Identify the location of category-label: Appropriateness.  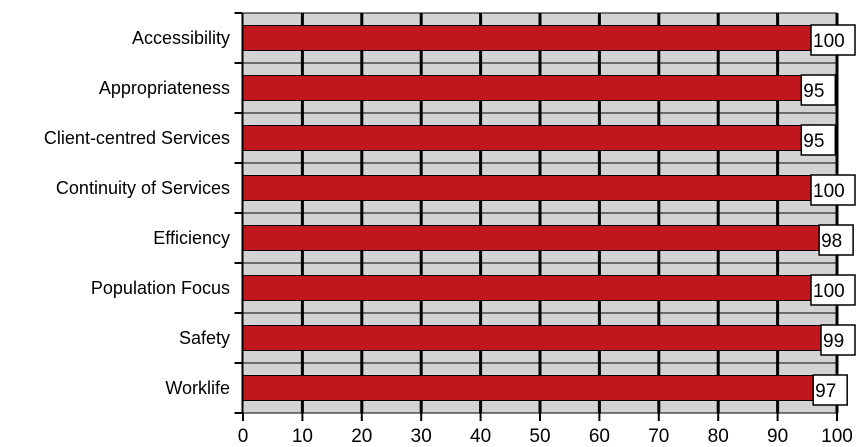
(164, 88).